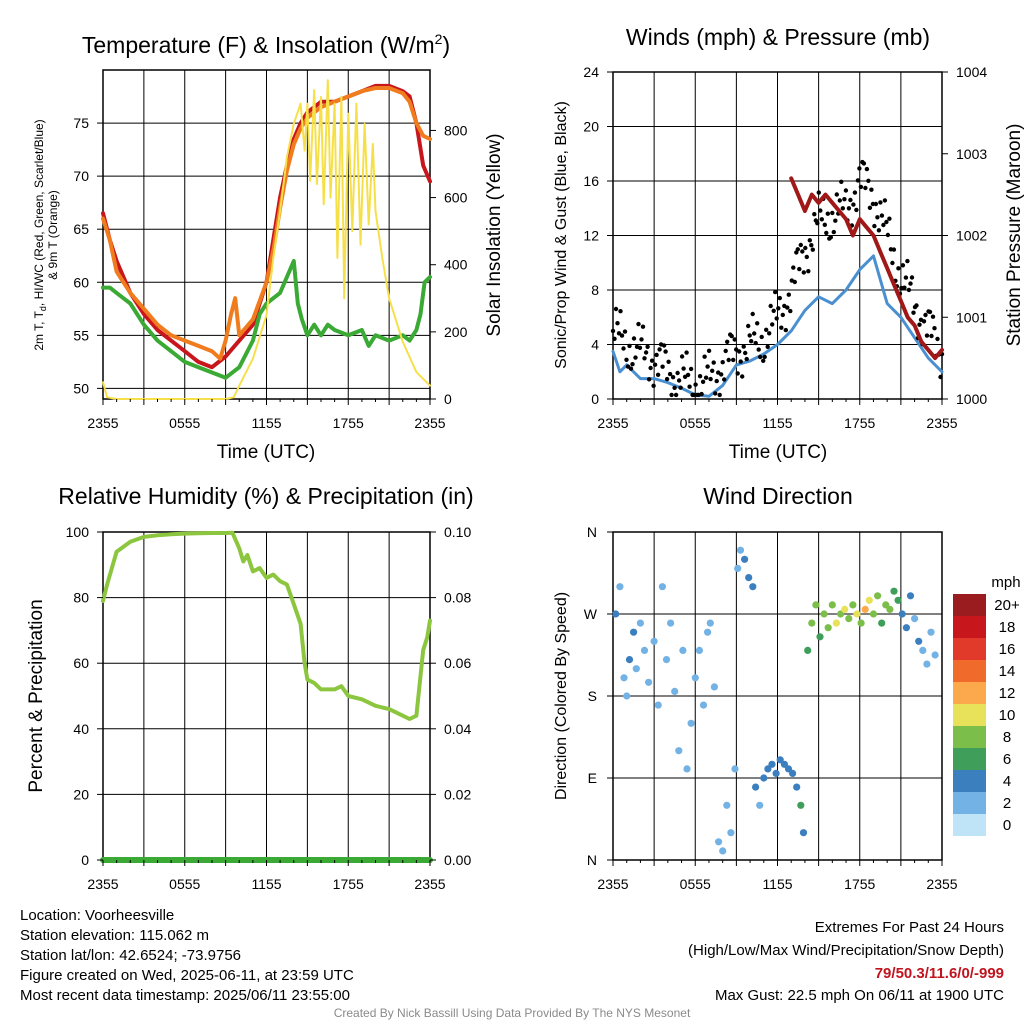 The height and width of the screenshot is (1024, 1024). I want to click on y-tick-label: 70, so click(81, 176).